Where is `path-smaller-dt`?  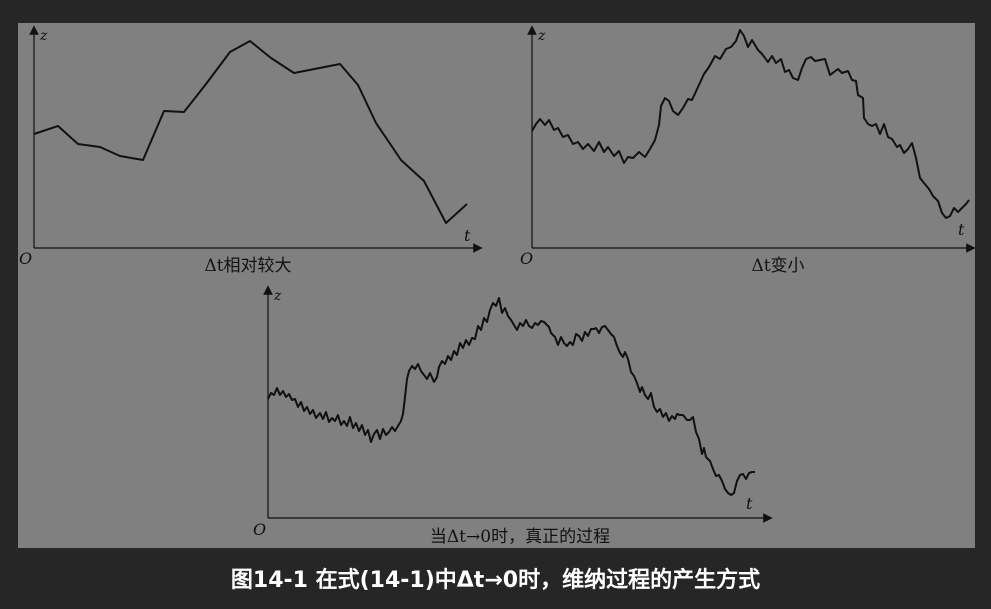 path-smaller-dt is located at coordinates (750, 124).